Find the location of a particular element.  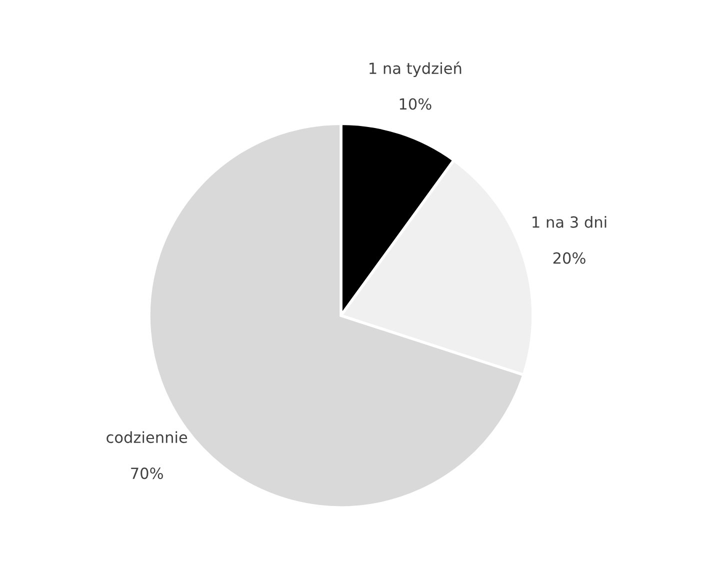

slice-label: 1 na tydzień is located at coordinates (416, 70).